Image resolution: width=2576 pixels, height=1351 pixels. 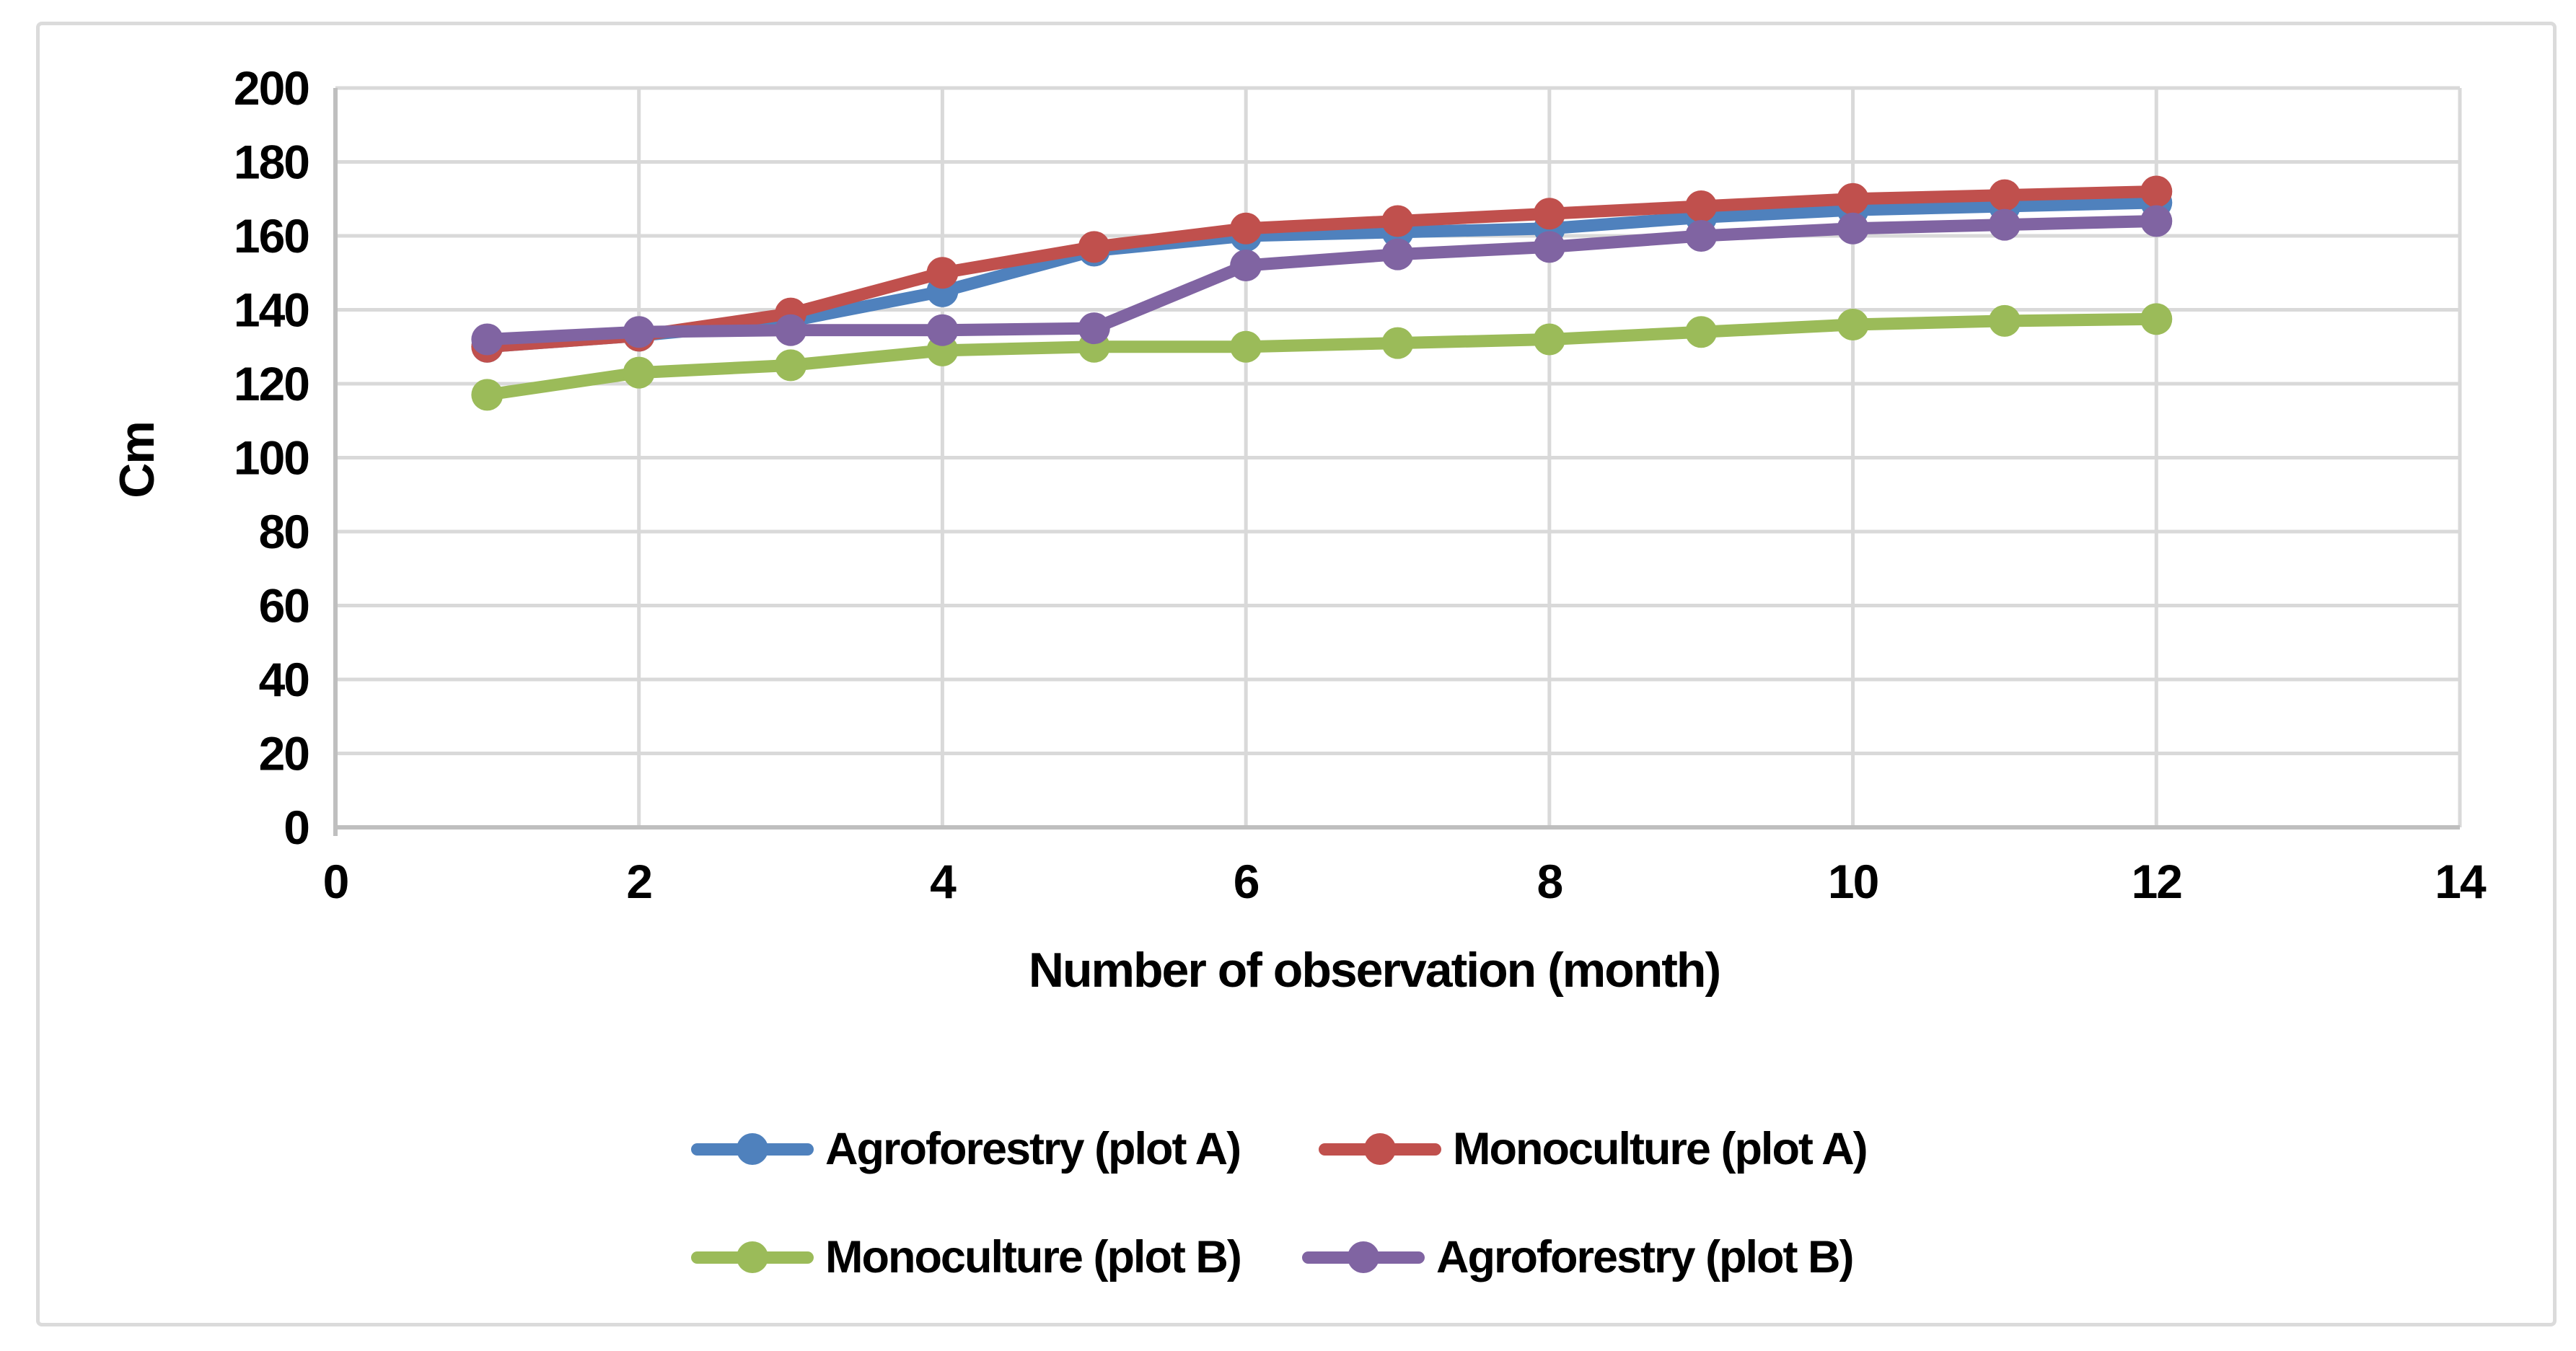 I want to click on y-tick-label: 0, so click(x=296, y=827).